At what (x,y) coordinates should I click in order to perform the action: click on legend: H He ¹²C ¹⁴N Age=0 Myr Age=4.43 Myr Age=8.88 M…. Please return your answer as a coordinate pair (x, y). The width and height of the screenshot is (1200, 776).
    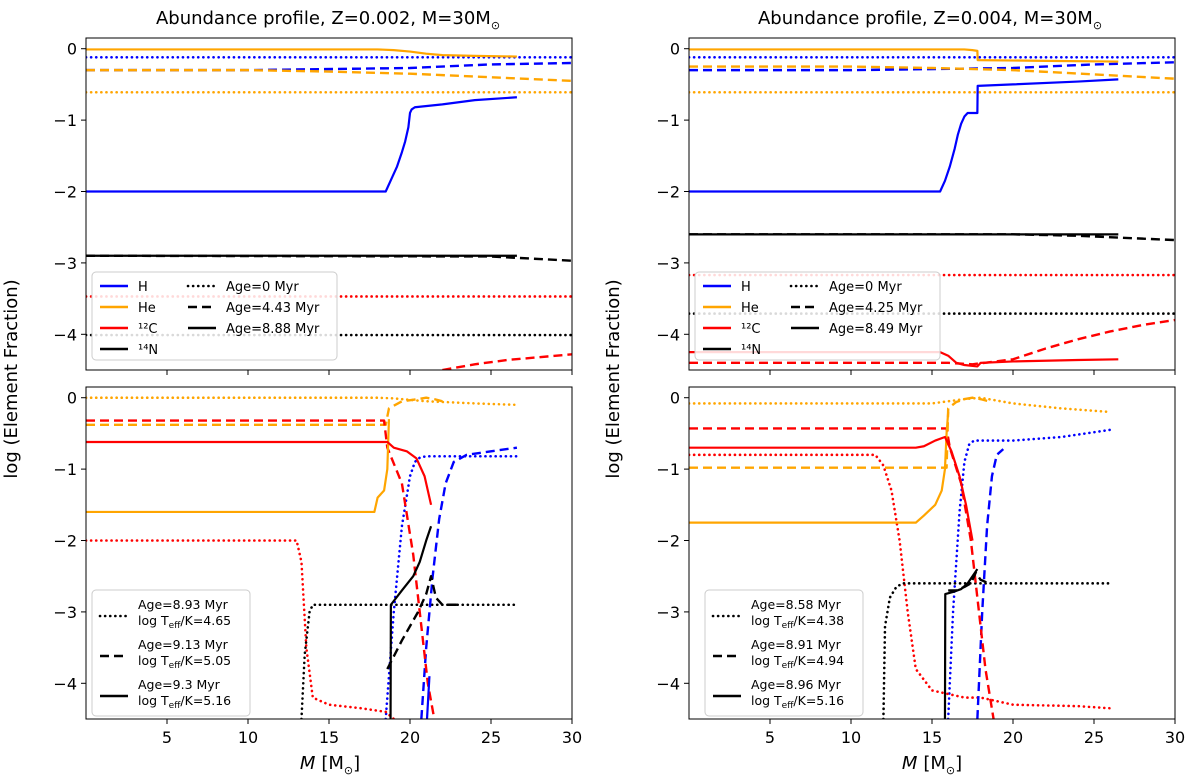
    Looking at the image, I should click on (214, 316).